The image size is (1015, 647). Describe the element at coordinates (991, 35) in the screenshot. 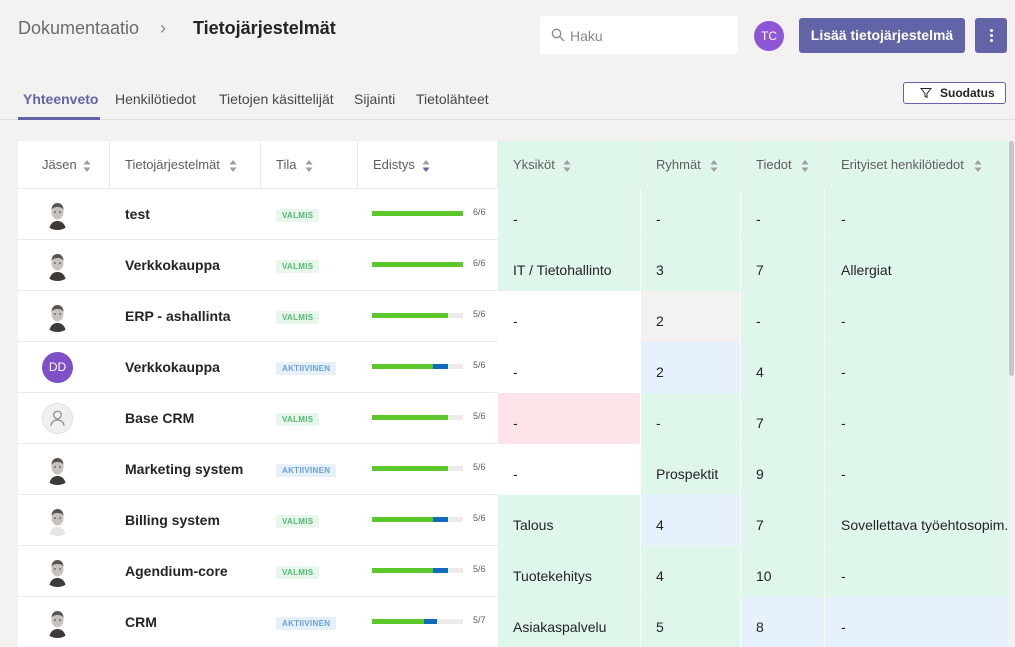

I see `more-options-button` at that location.